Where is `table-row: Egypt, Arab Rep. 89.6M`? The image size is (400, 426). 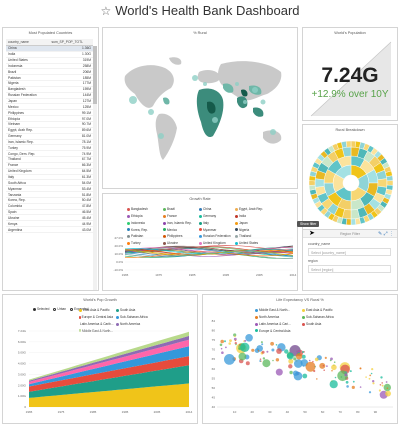
table-row: Egypt, Arab Rep. 89.6M is located at coordinates (49, 131).